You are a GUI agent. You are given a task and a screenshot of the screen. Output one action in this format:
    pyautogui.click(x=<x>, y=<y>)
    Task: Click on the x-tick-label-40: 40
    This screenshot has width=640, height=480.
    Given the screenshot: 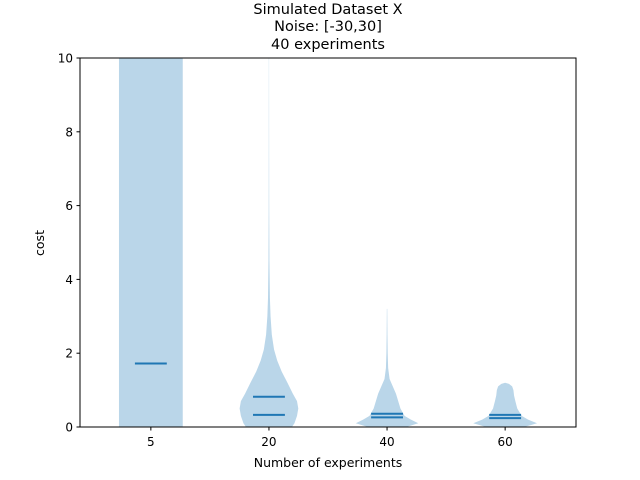 What is the action you would take?
    pyautogui.click(x=386, y=442)
    